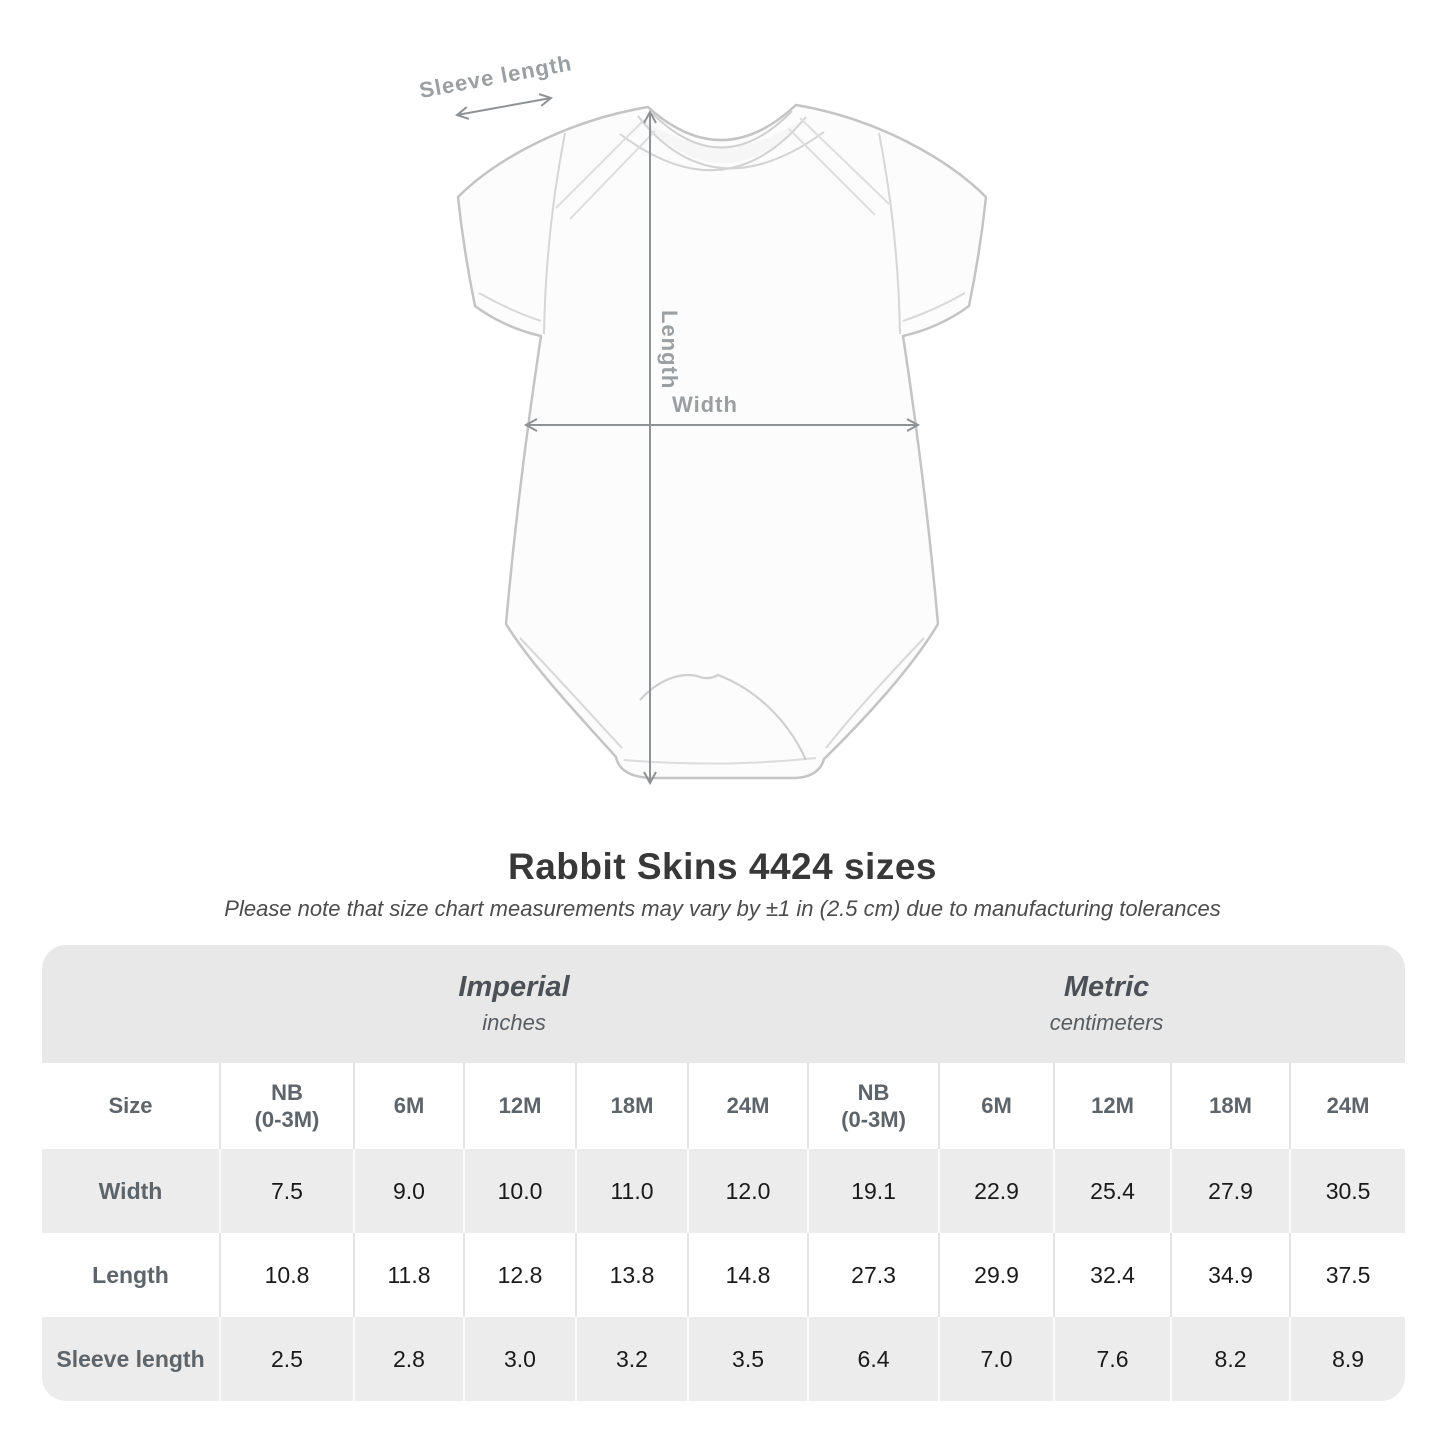 This screenshot has height=1445, width=1445. What do you see at coordinates (996, 1191) in the screenshot?
I see `size-cell: 22.9` at bounding box center [996, 1191].